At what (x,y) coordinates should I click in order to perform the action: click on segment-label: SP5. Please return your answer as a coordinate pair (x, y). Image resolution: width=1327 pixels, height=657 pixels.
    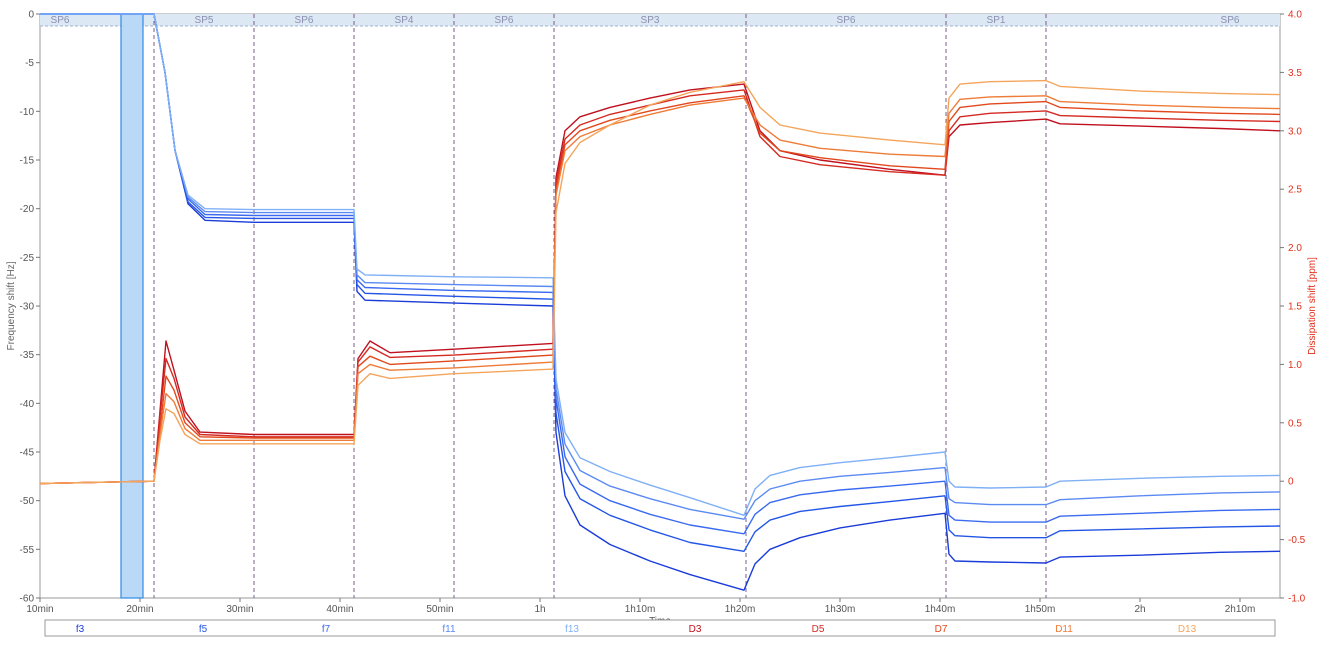
    Looking at the image, I should click on (204, 20).